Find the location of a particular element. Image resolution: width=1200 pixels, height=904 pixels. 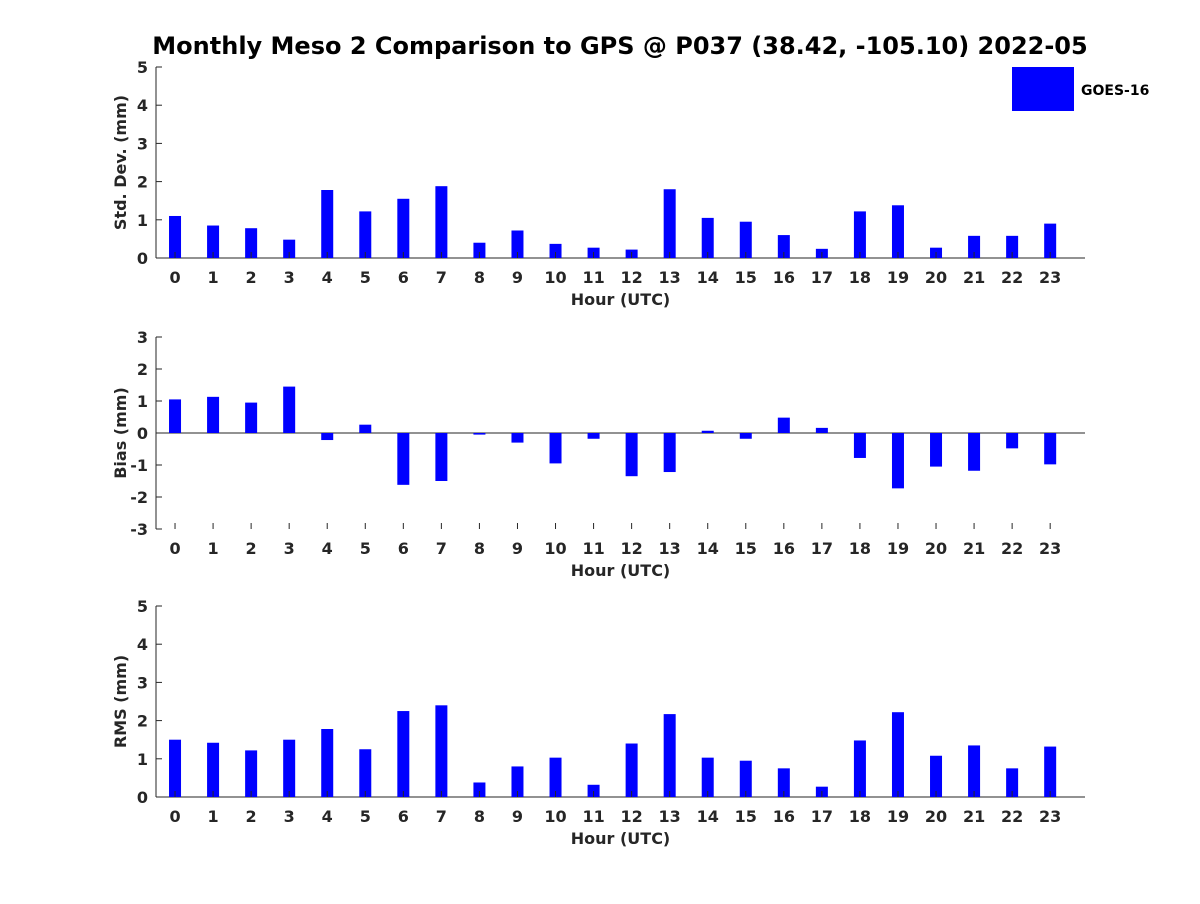

x-tick-label: 13 is located at coordinates (670, 548).